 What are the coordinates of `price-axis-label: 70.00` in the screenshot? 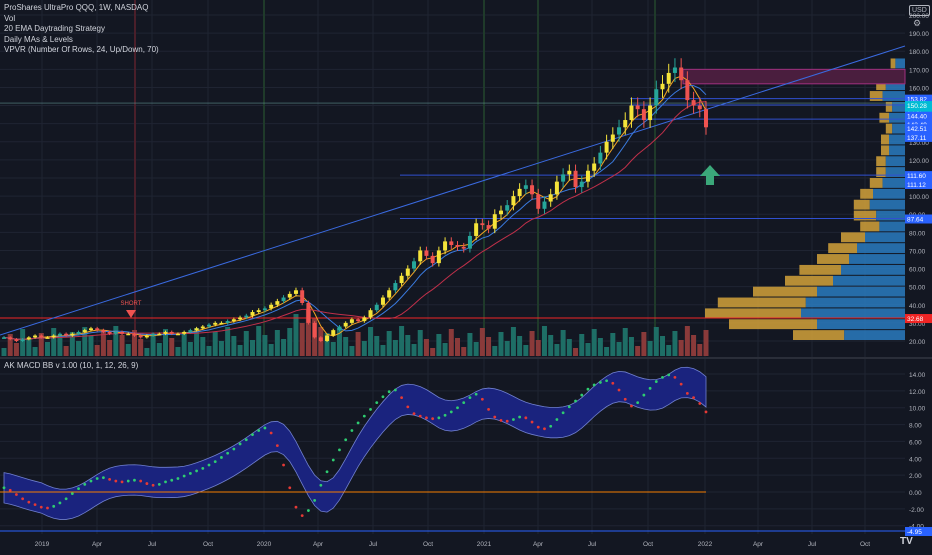 It's located at (917, 251).